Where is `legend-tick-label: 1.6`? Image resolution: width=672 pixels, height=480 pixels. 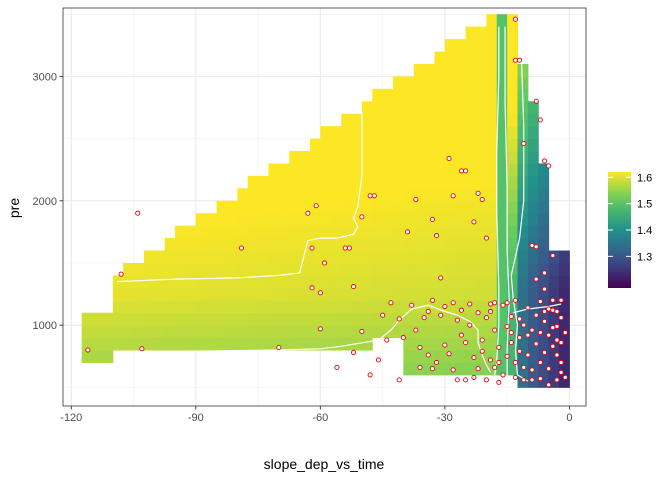 legend-tick-label: 1.6 is located at coordinates (644, 178).